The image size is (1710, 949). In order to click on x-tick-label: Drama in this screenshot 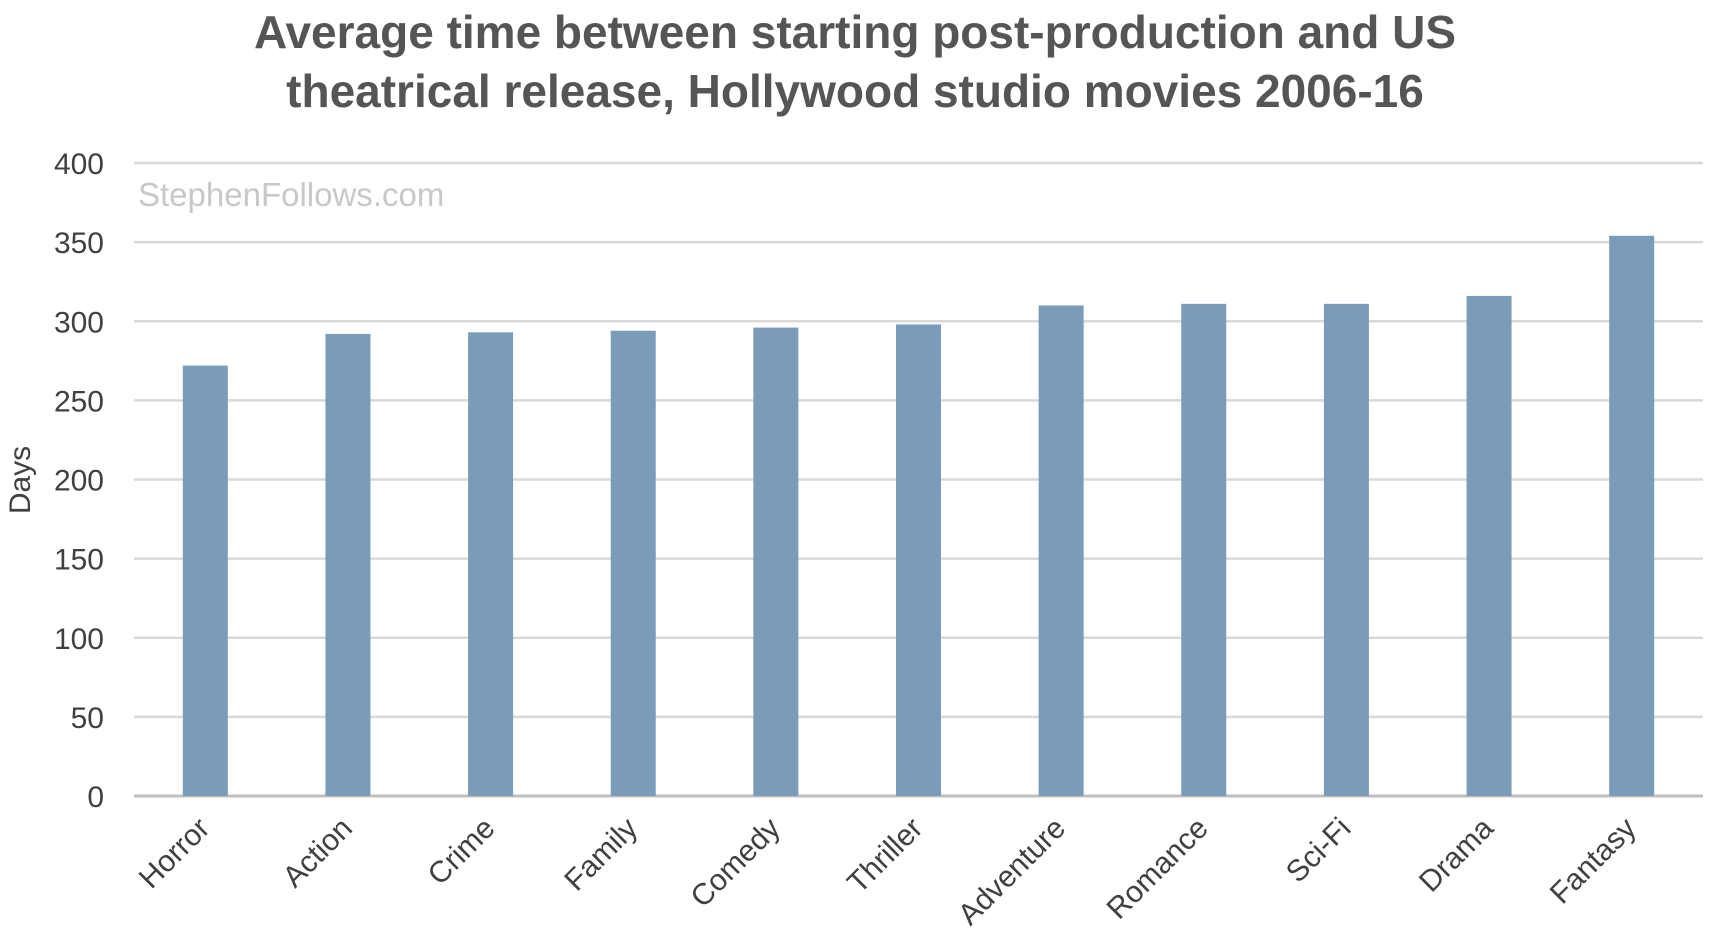, I will do `click(1456, 854)`.